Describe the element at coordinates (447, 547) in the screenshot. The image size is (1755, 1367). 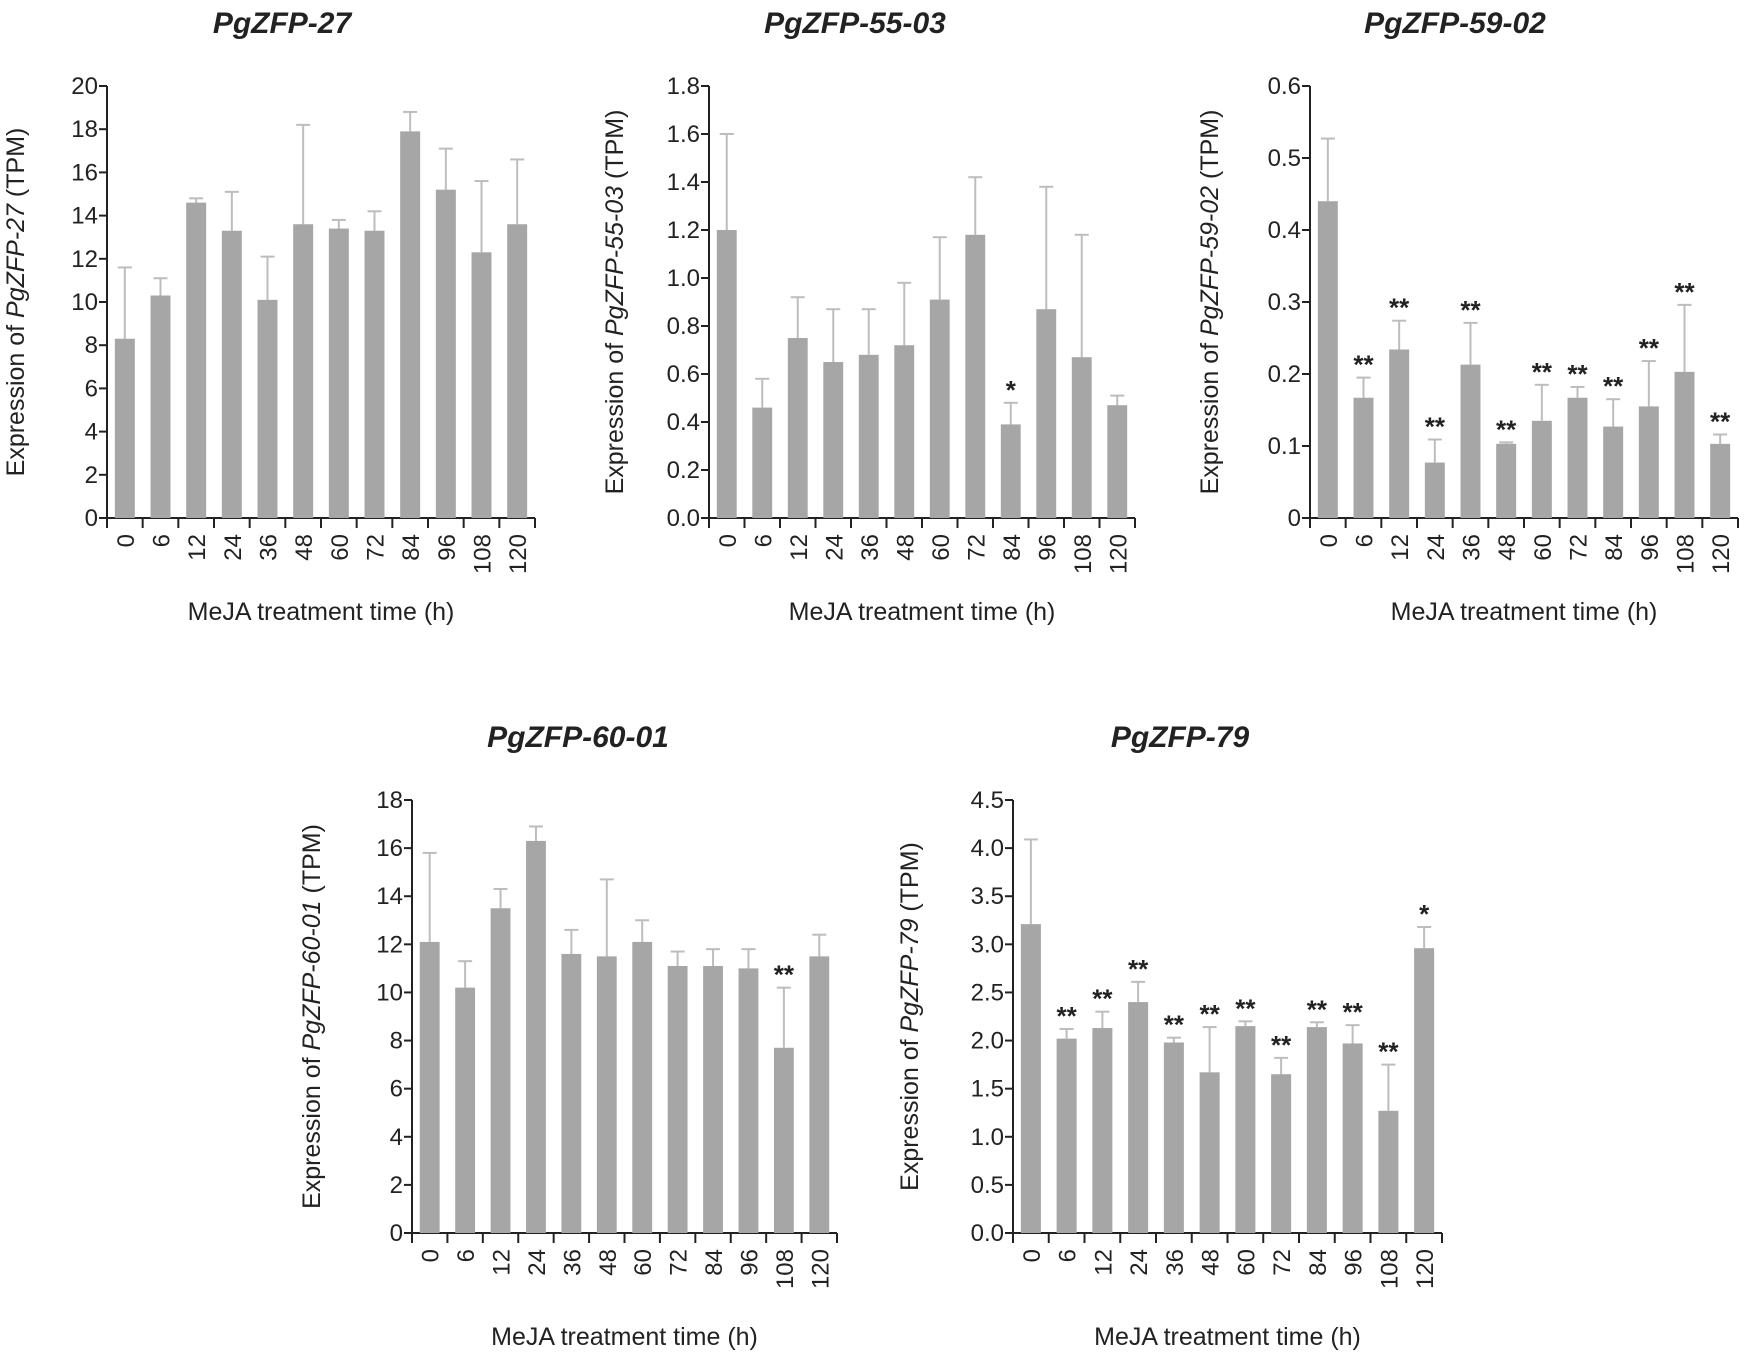
I see `x-tick-label: 96` at that location.